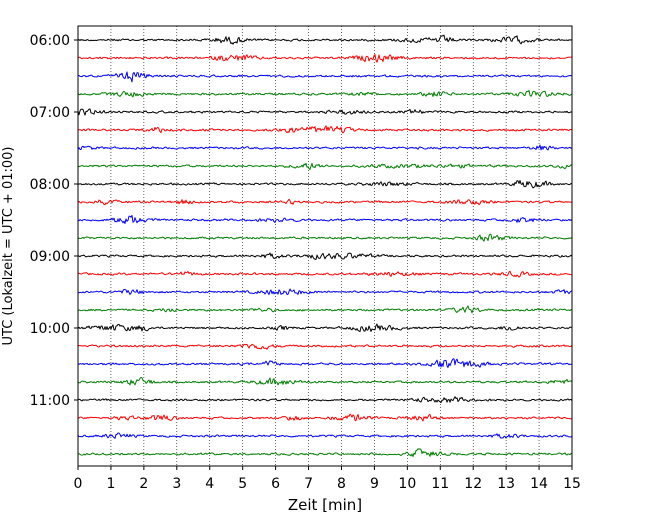 The height and width of the screenshot is (520, 650). What do you see at coordinates (325, 94) in the screenshot?
I see `trace-row-06:45` at bounding box center [325, 94].